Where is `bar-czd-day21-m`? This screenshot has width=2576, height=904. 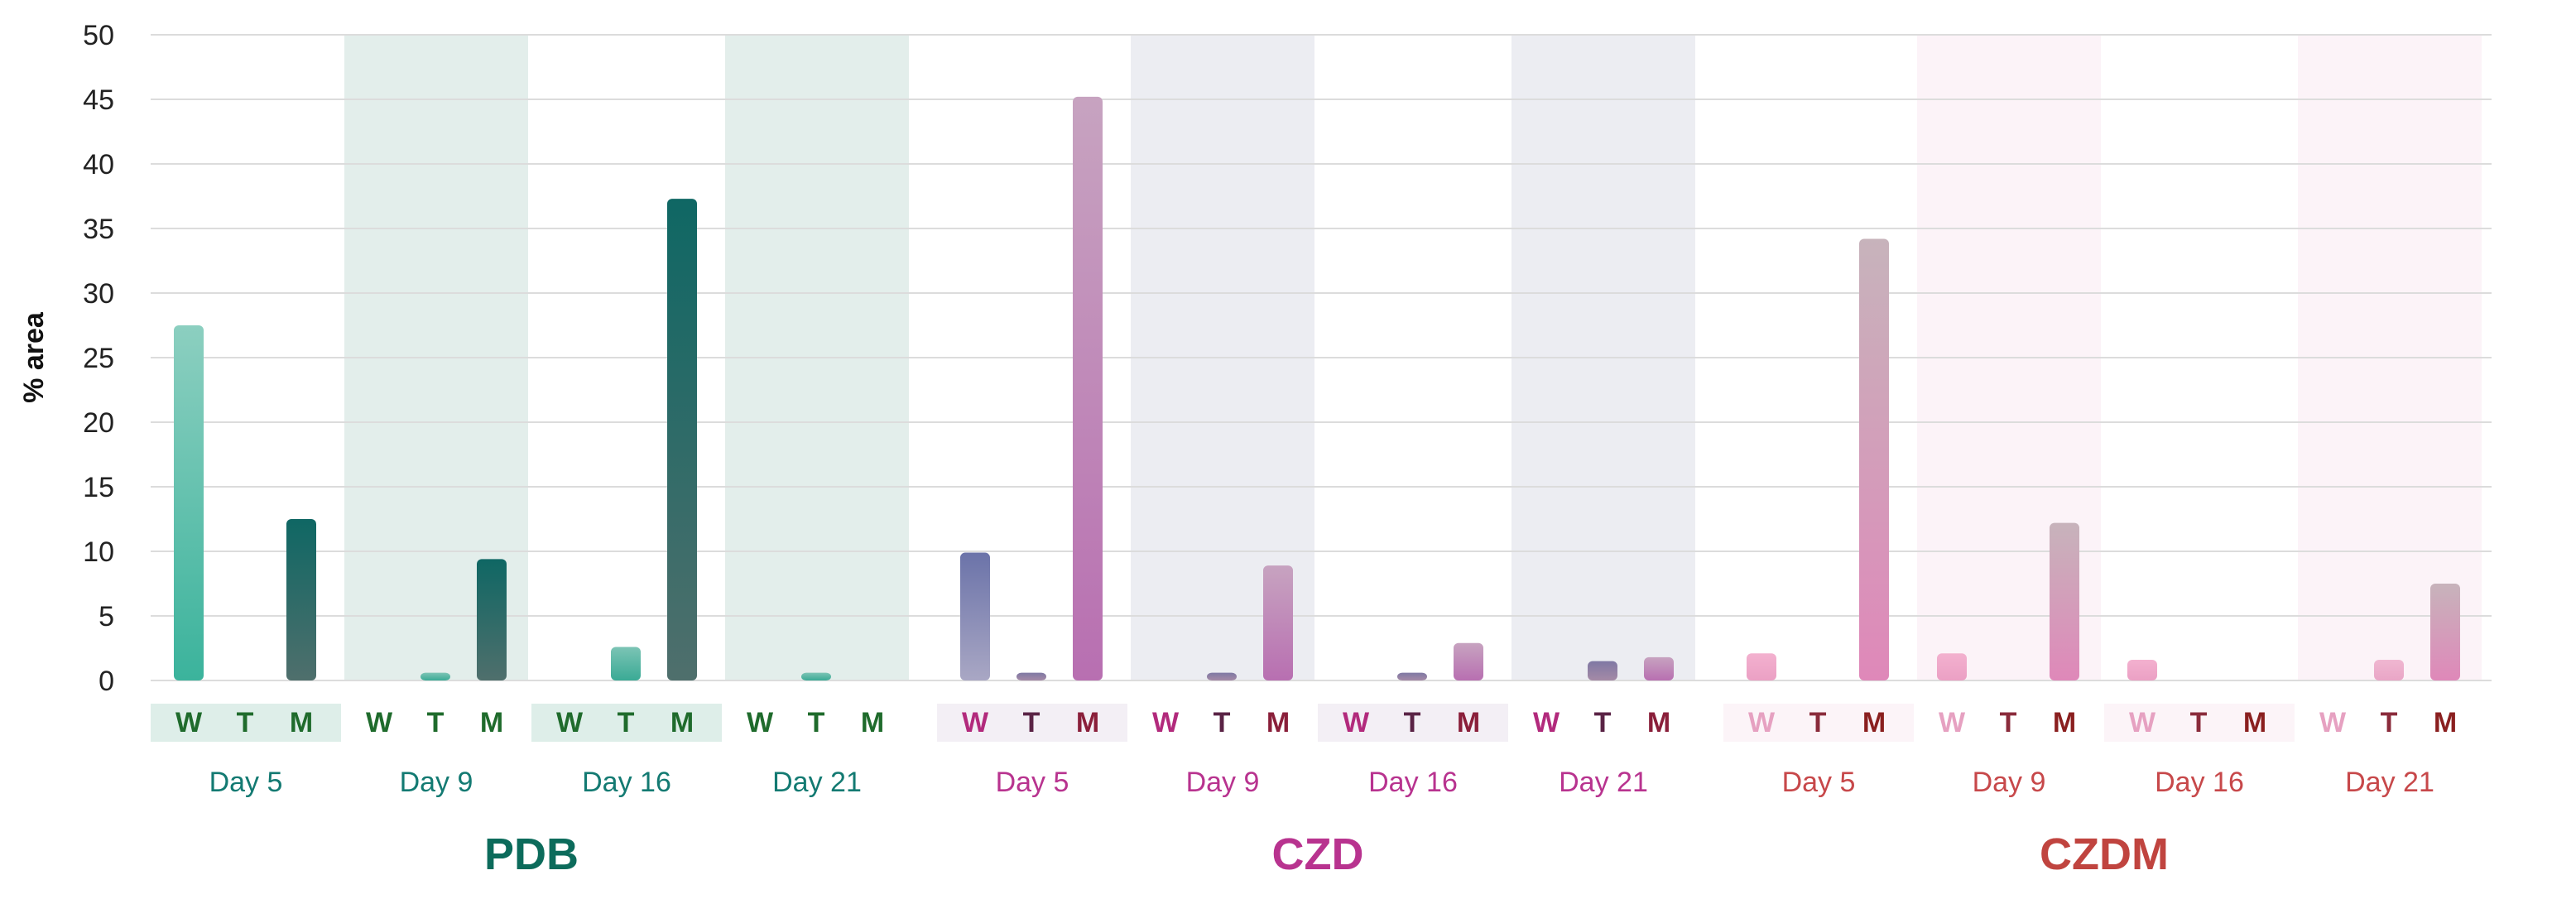 bar-czd-day21-m is located at coordinates (1659, 668).